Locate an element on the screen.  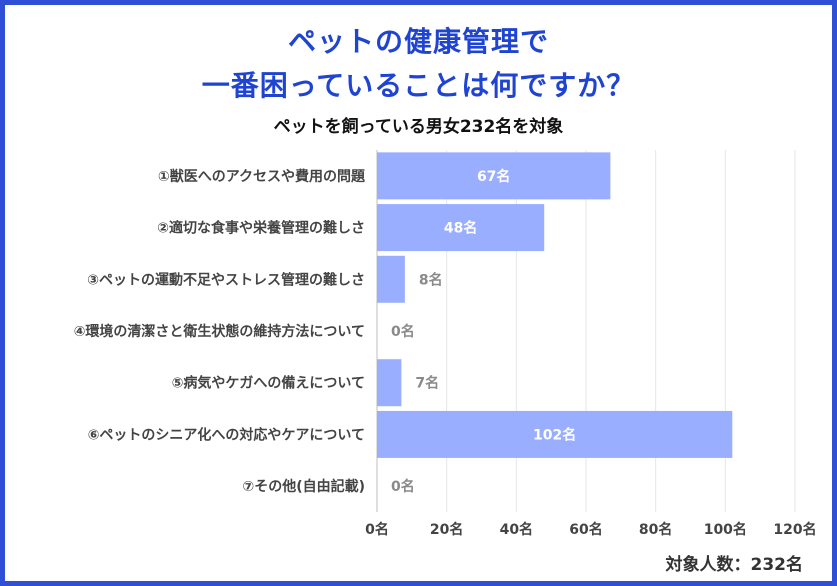
chart-title-line1: ペットの健康管理で is located at coordinates (418, 41).